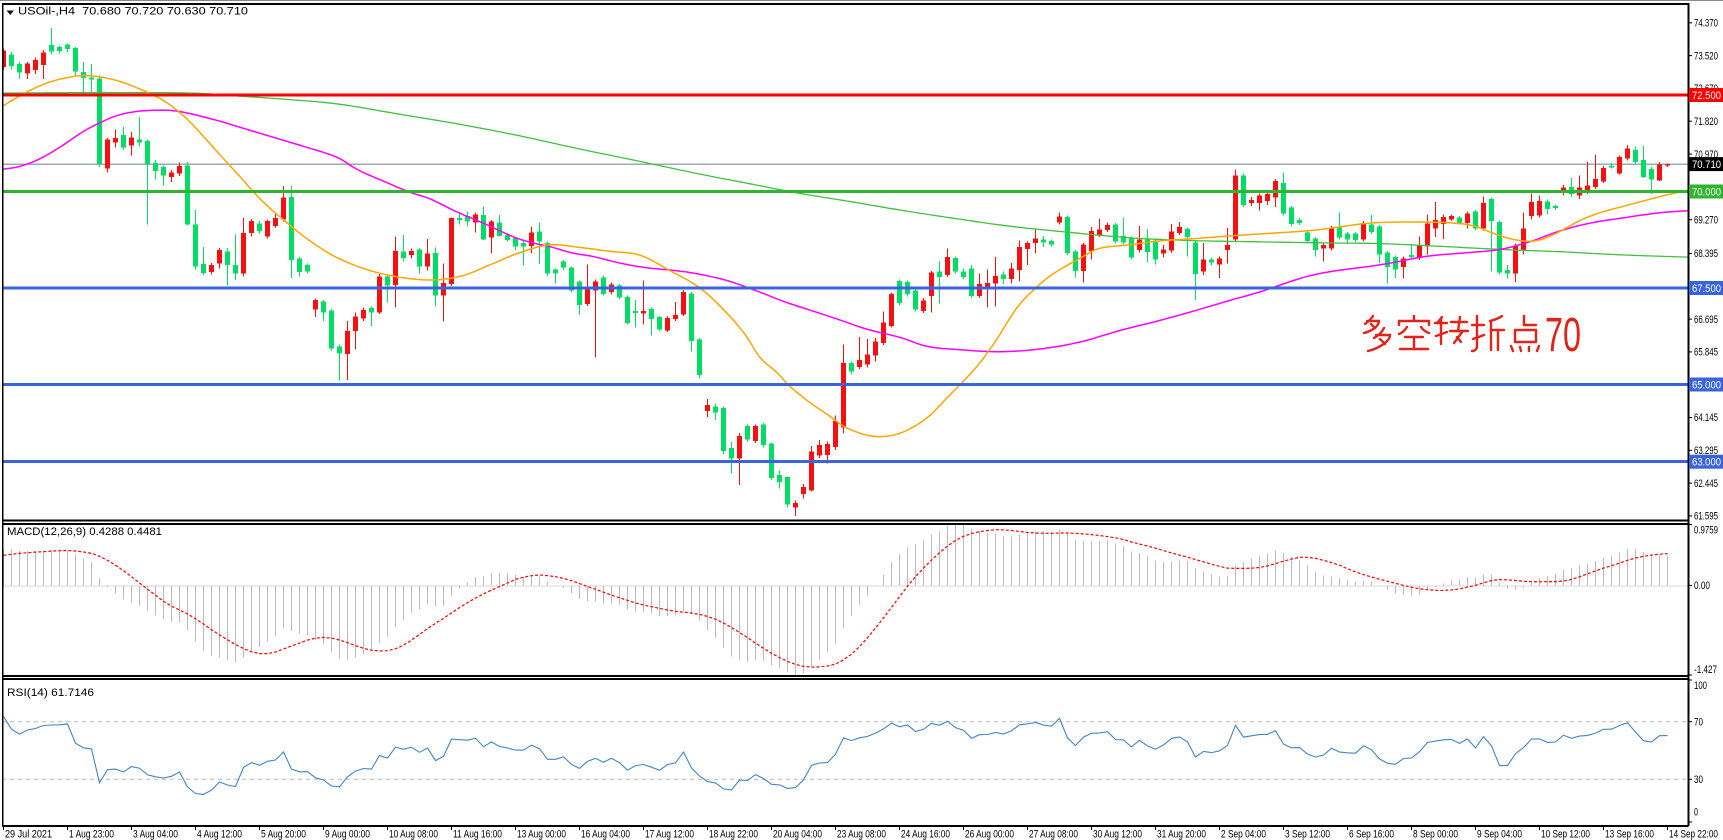 The width and height of the screenshot is (1723, 840). I want to click on svg-text: 8 Sep 00:00, so click(1435, 834).